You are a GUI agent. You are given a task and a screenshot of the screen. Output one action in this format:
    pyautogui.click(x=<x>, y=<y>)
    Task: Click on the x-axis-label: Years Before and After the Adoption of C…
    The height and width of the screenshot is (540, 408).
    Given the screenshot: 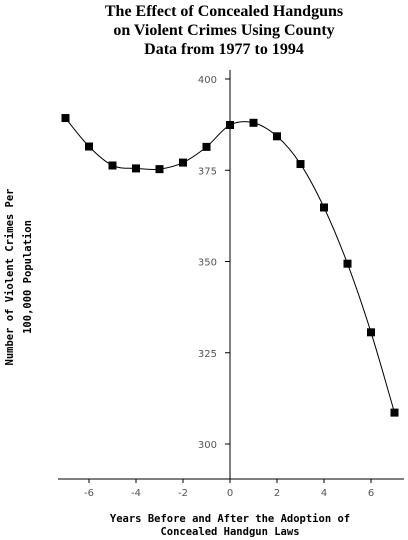 What is the action you would take?
    pyautogui.click(x=230, y=525)
    